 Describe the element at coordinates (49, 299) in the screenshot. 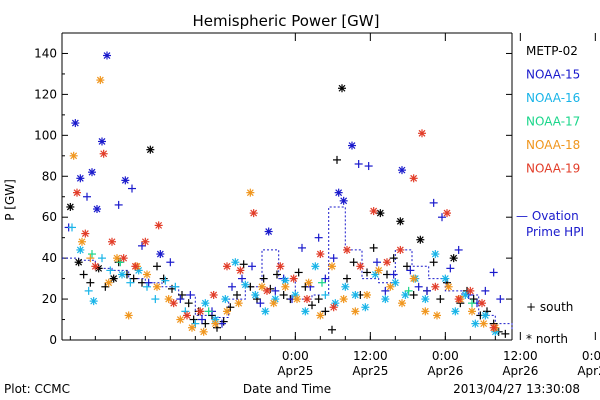

I see `y-tick-label: 20` at that location.